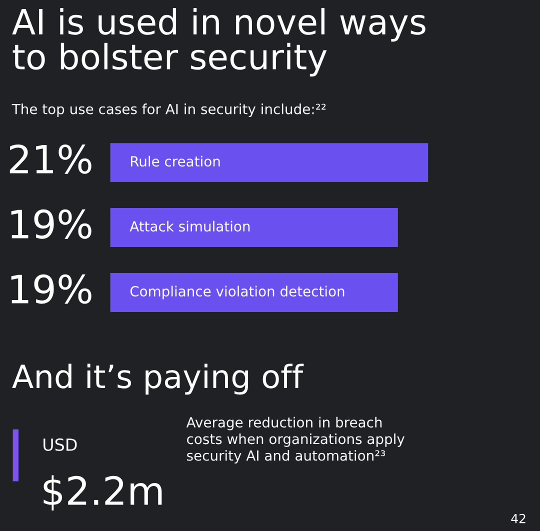 The width and height of the screenshot is (540, 531). What do you see at coordinates (158, 379) in the screenshot?
I see `text: And it’s paying off` at bounding box center [158, 379].